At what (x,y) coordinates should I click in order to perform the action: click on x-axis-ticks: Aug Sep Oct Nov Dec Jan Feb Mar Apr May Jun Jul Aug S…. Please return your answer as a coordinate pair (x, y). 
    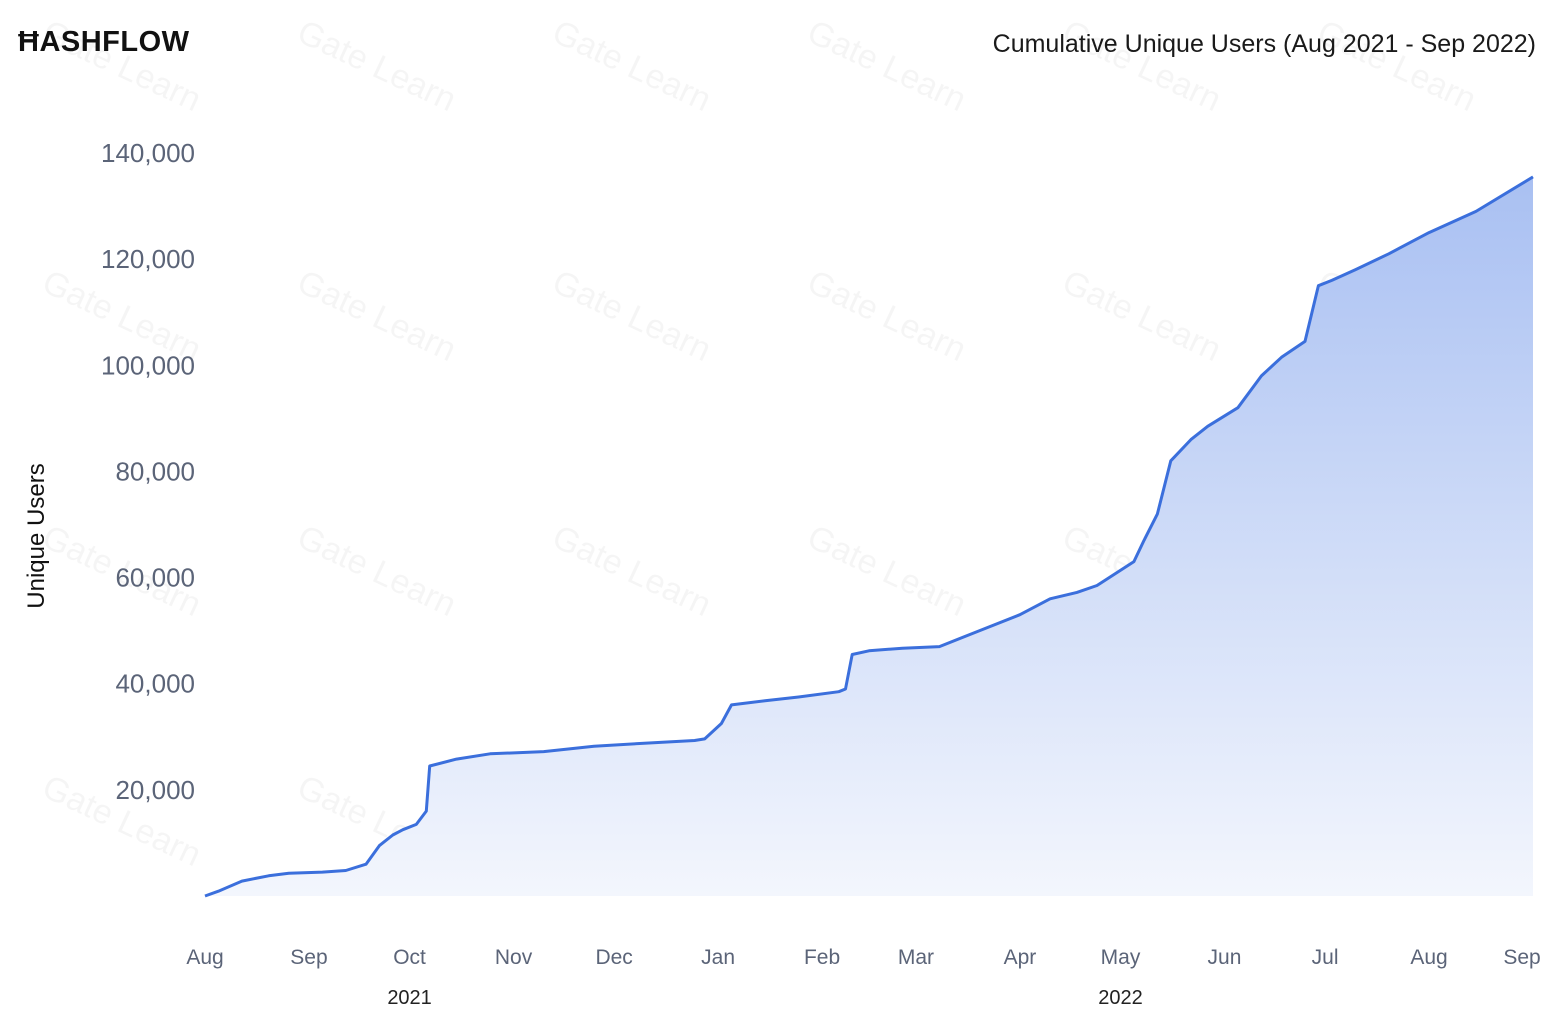
    Looking at the image, I should click on (863, 957).